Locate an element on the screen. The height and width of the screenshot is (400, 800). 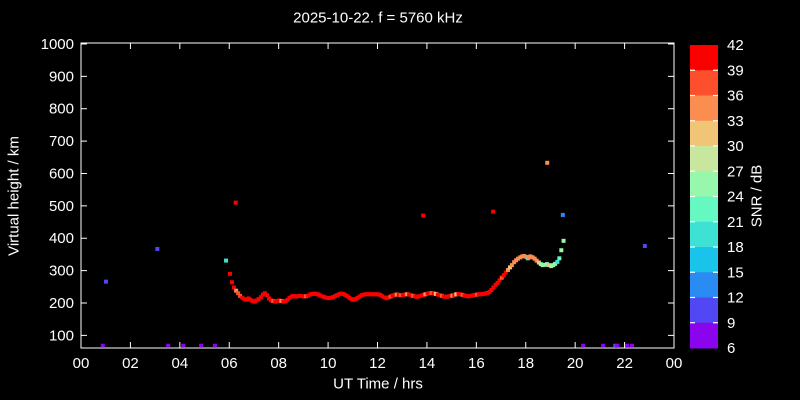
plot-title: 2025-10-22. f = 5760 kHz is located at coordinates (378, 18).